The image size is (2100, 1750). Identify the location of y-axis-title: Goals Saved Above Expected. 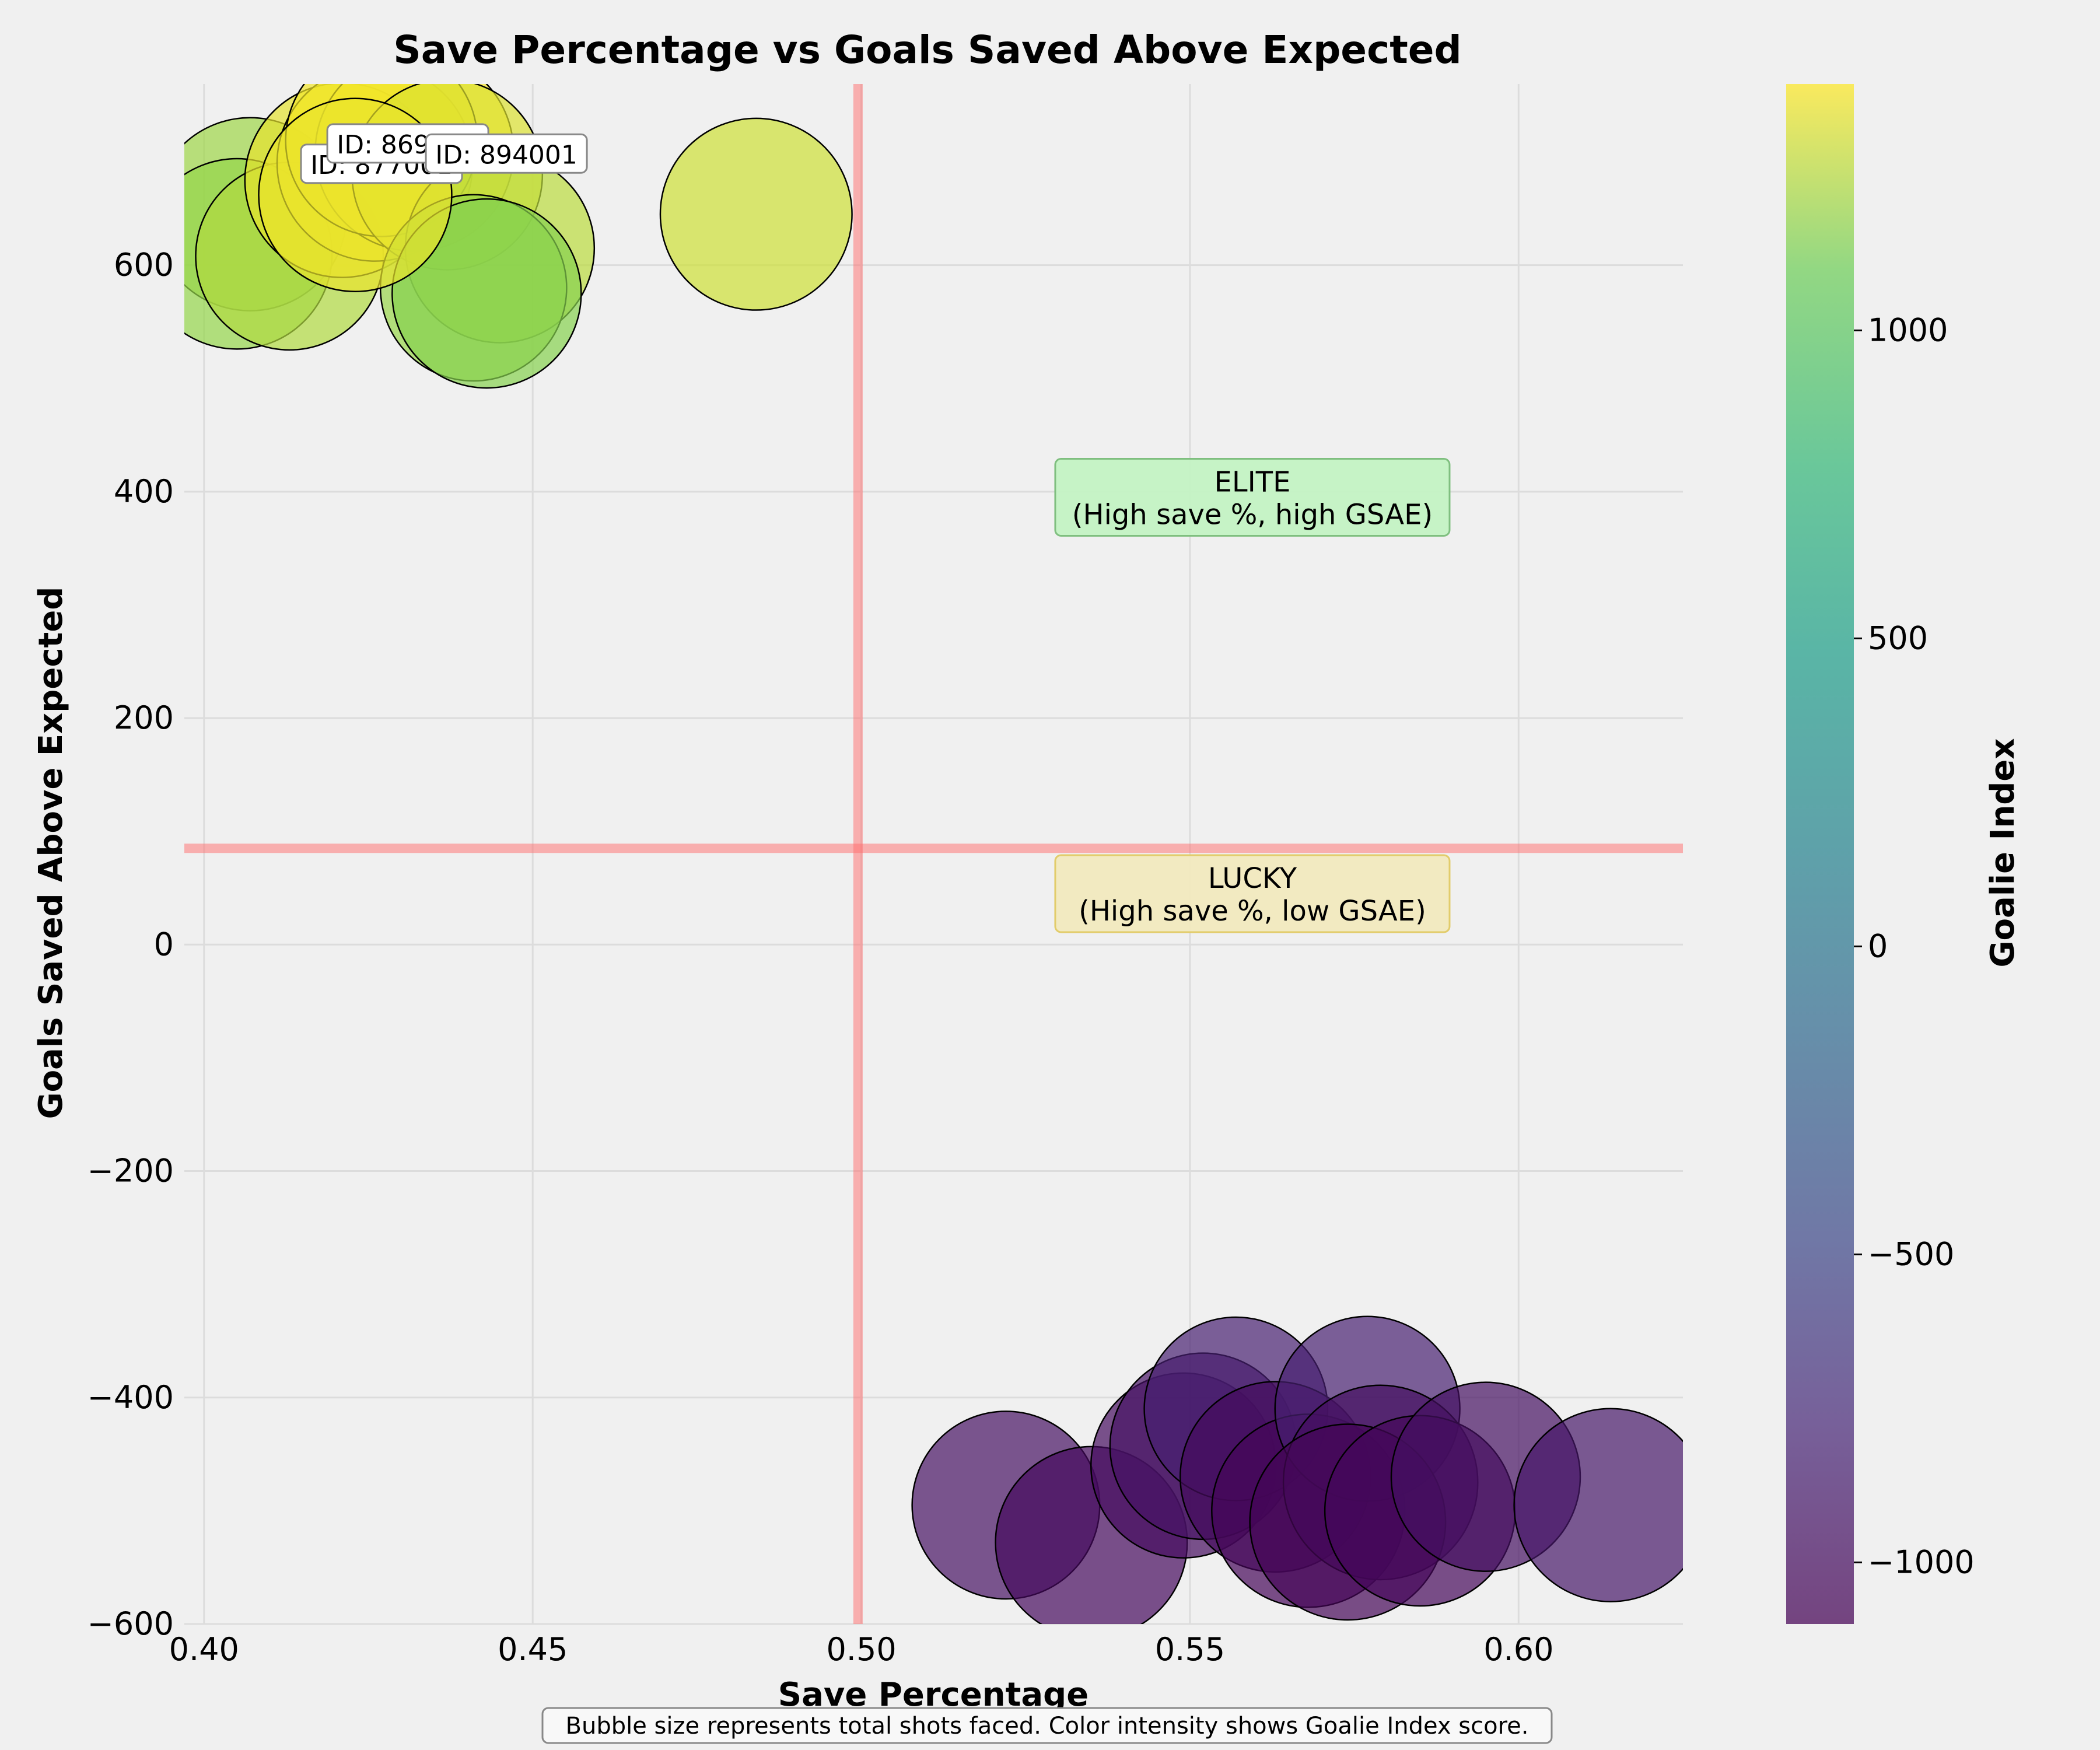
(51, 853).